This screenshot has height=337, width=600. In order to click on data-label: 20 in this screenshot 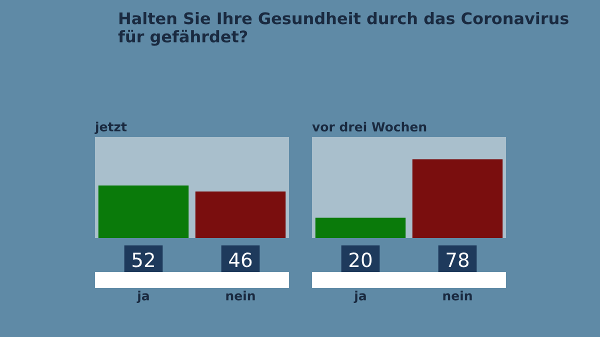, I will do `click(361, 260)`.